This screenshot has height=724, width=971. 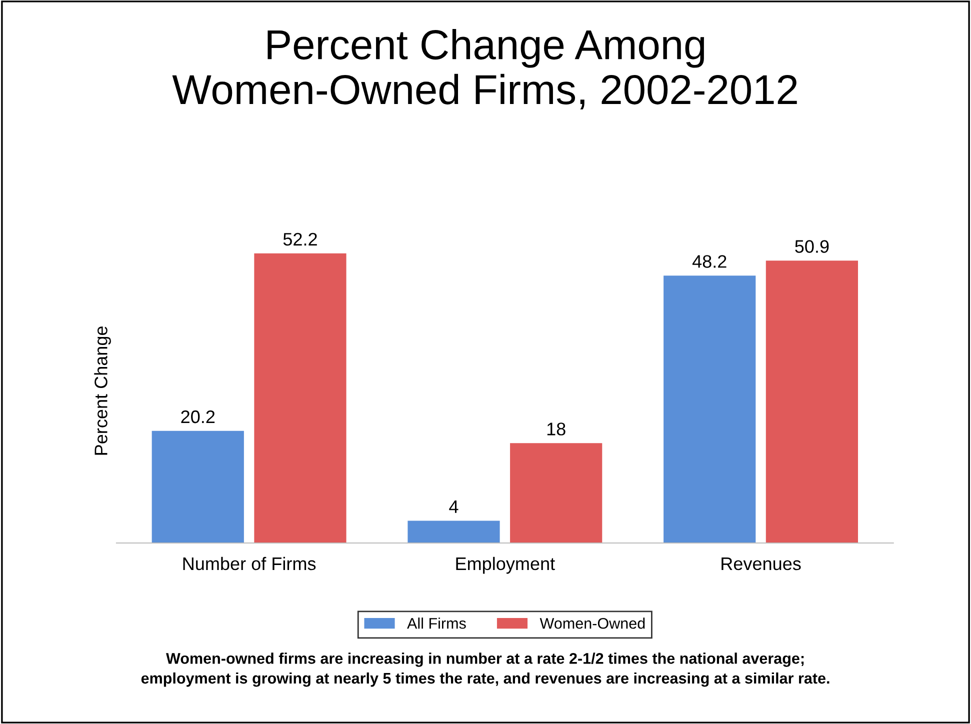 What do you see at coordinates (485, 669) in the screenshot?
I see `text: Women-owned firms are increasing in number at a rate 2-1/2 times the national average; employment is growing at nearly 5 times the rate, and revenues are increasing at a similar rate.` at bounding box center [485, 669].